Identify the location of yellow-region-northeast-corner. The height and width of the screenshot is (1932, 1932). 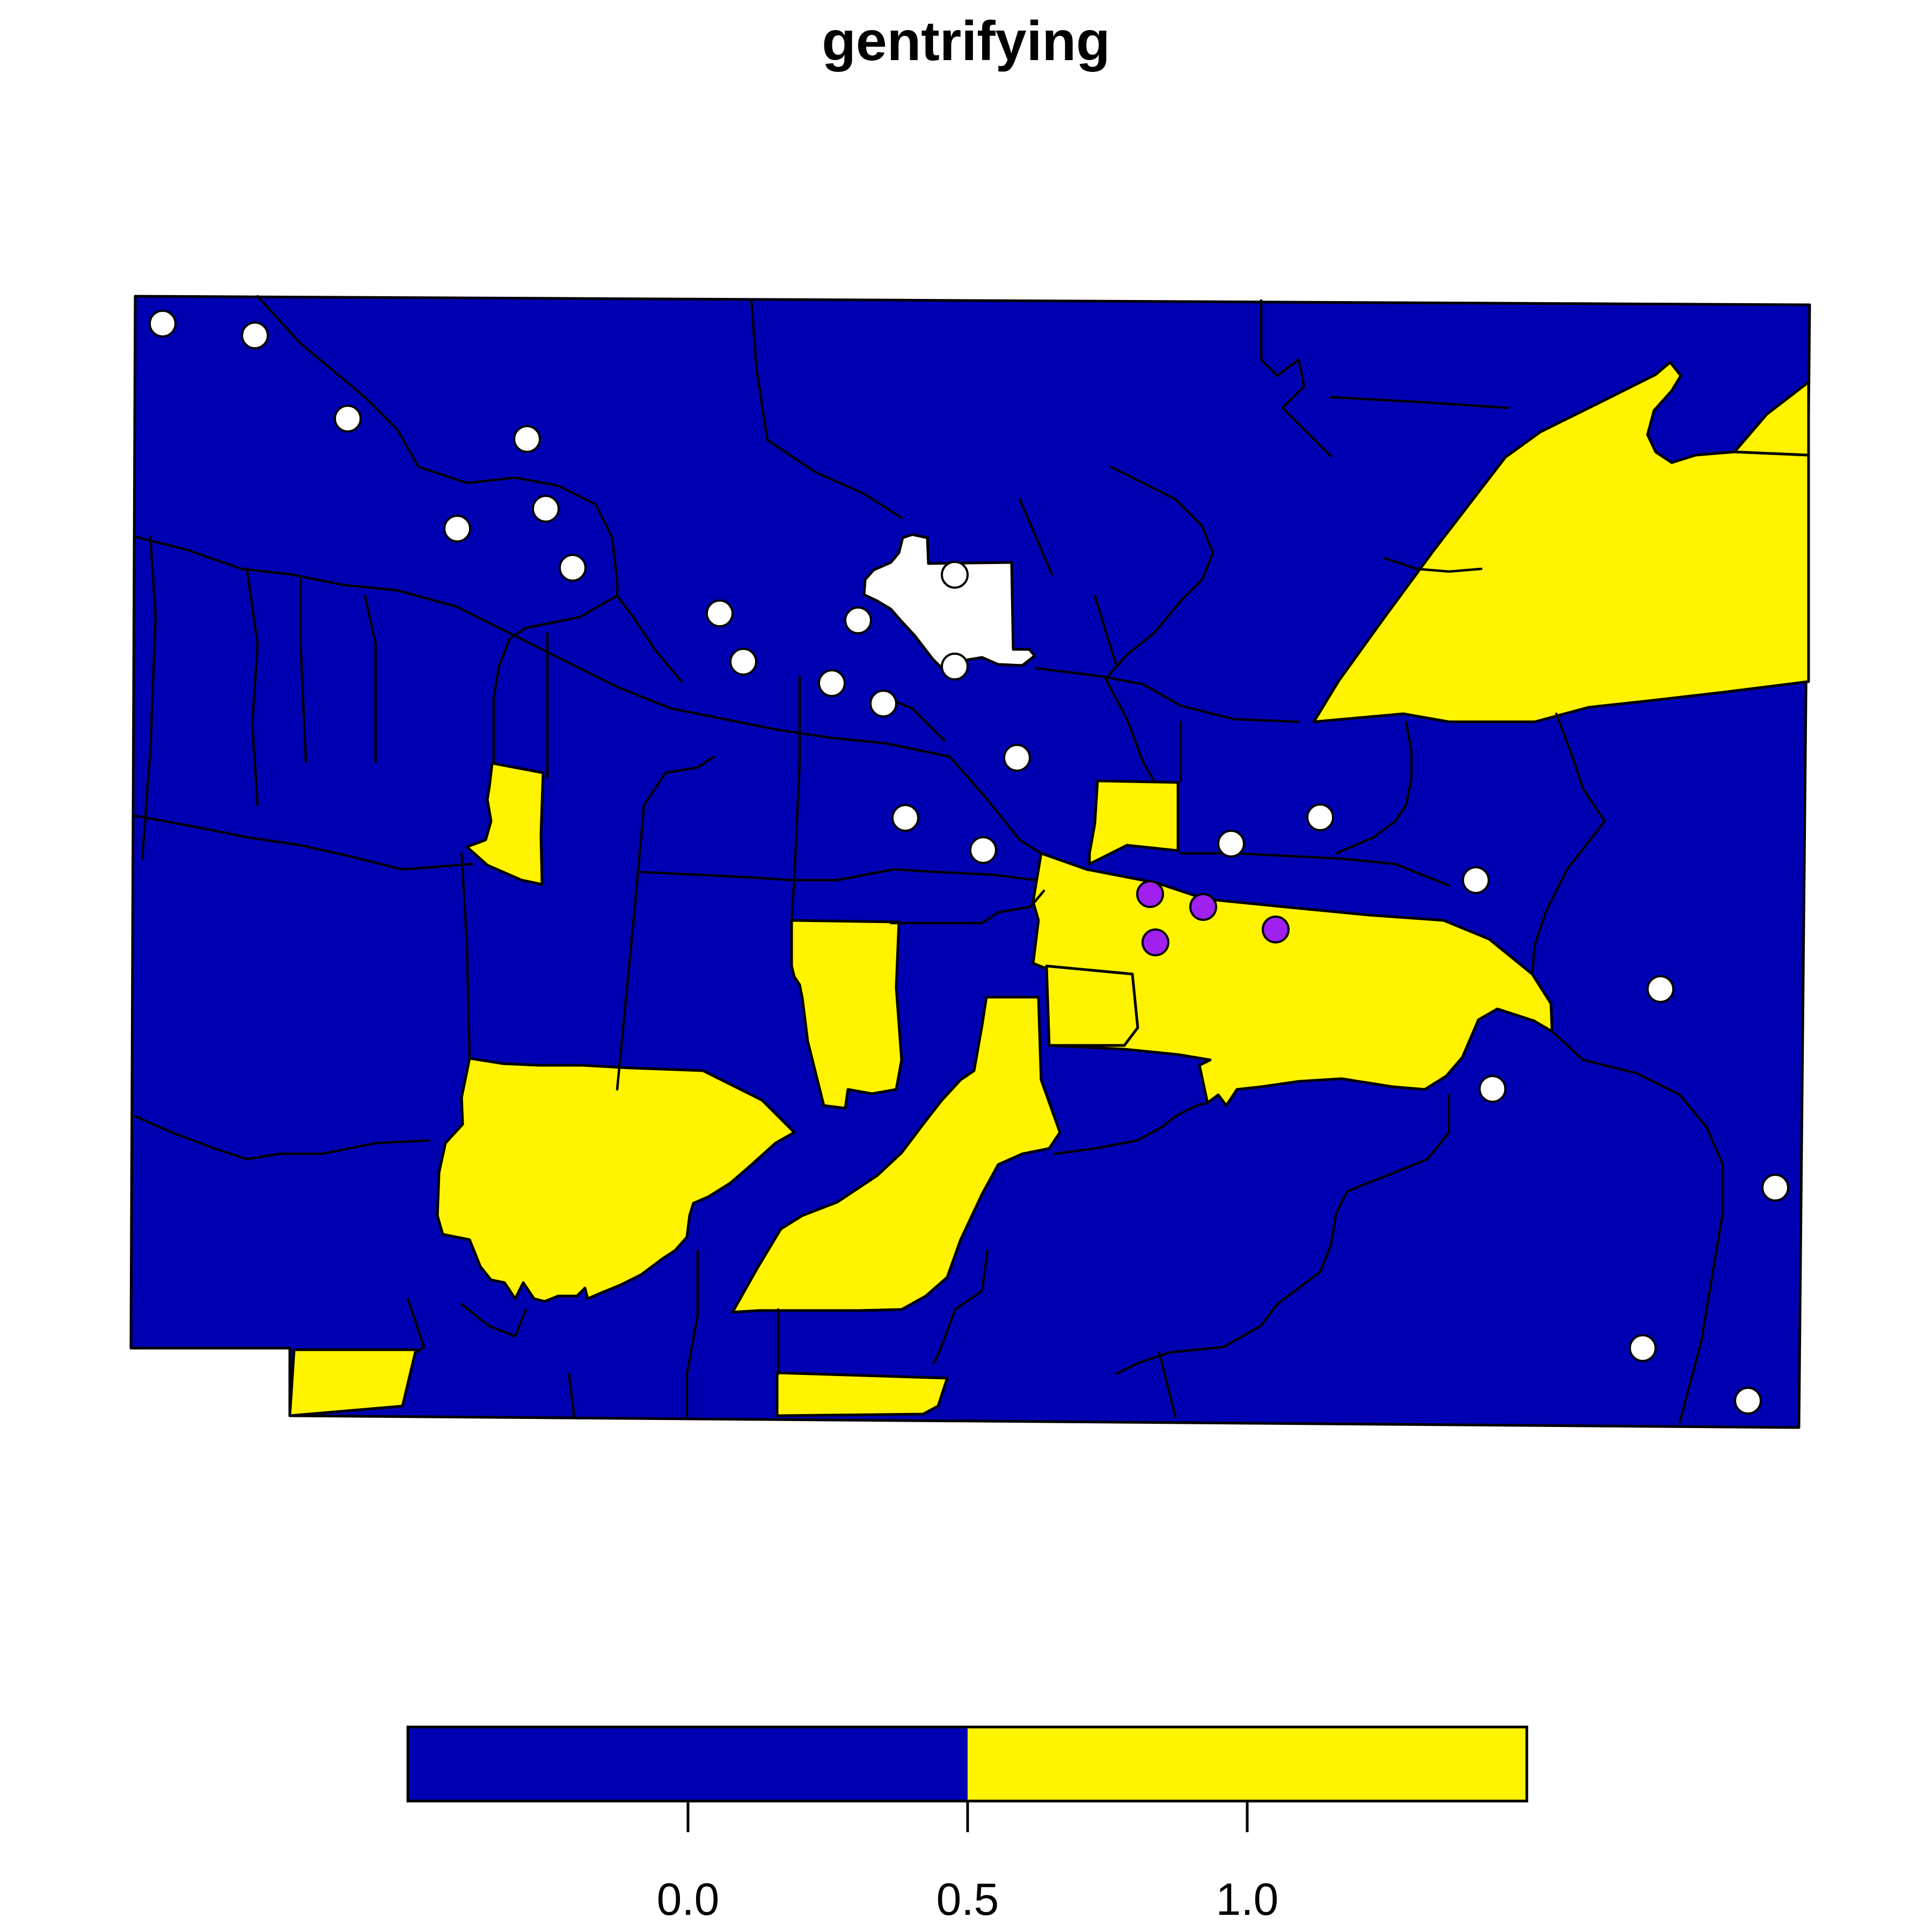
(1771, 418).